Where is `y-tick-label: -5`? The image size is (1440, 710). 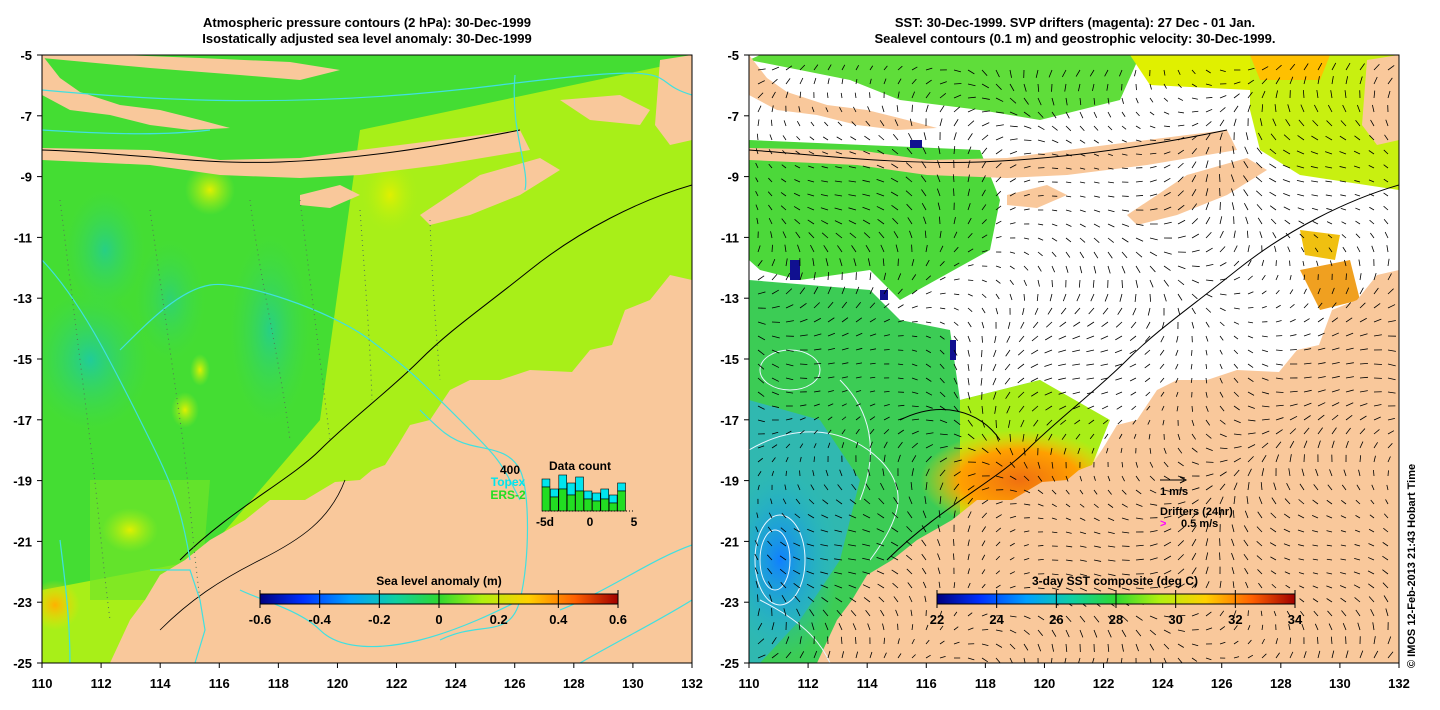 y-tick-label: -5 is located at coordinates (26, 55).